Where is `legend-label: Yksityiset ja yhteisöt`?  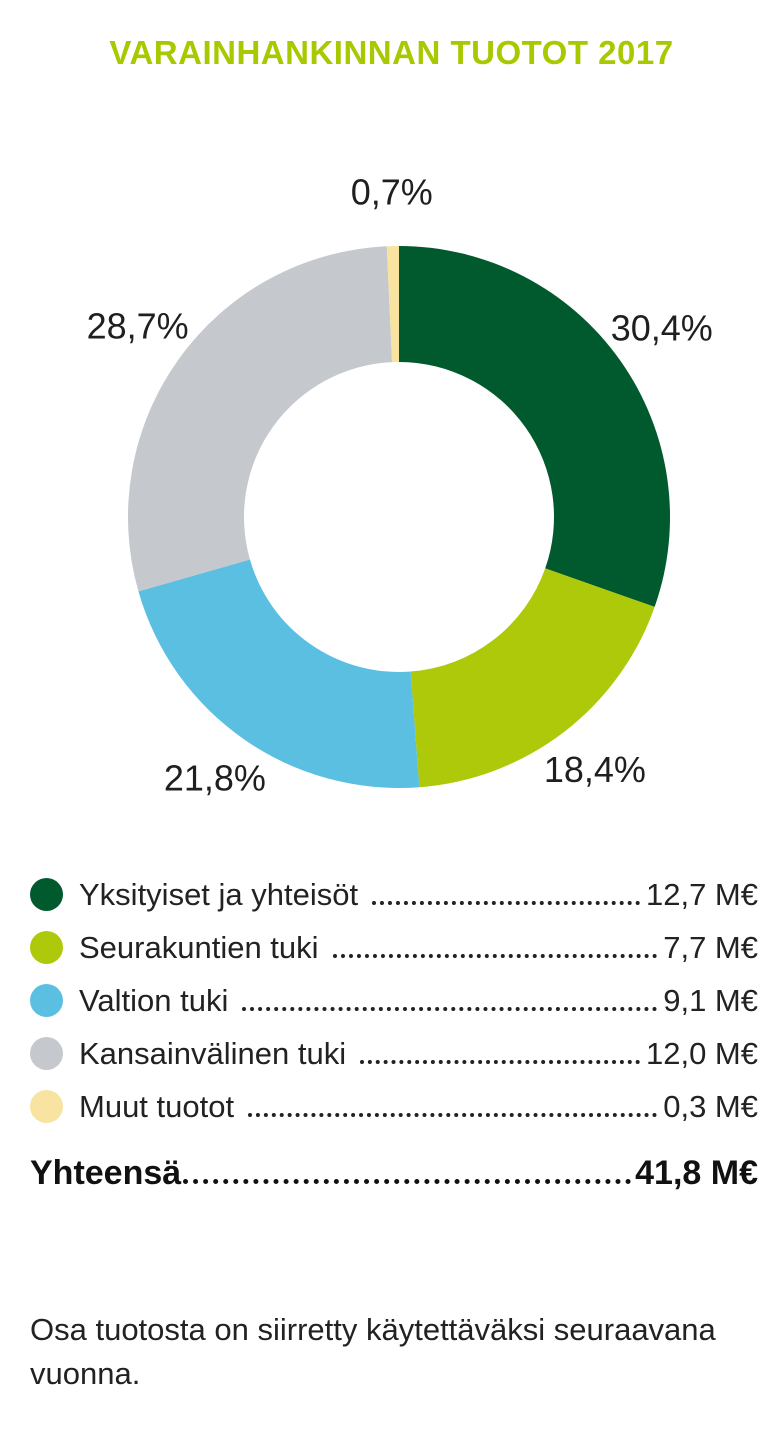
legend-label: Yksityiset ja yhteisöt is located at coordinates (219, 894).